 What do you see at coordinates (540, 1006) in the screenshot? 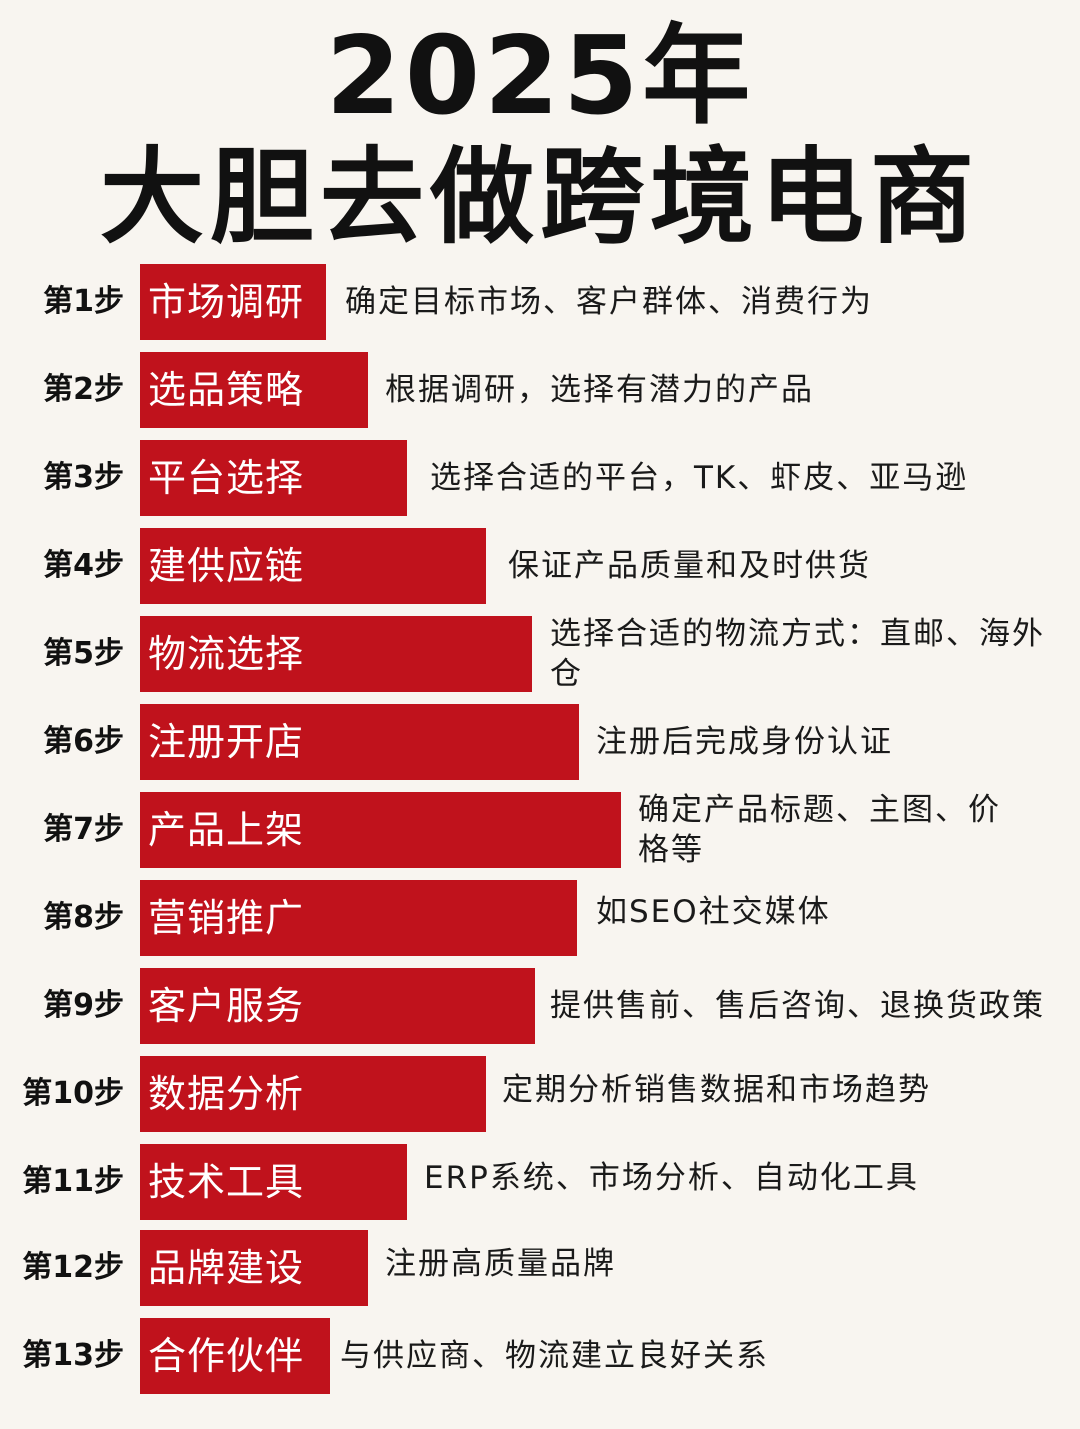
I see `step-row-9: 第9步 客户服务 提供售前、售后咨询、退换货政策` at bounding box center [540, 1006].